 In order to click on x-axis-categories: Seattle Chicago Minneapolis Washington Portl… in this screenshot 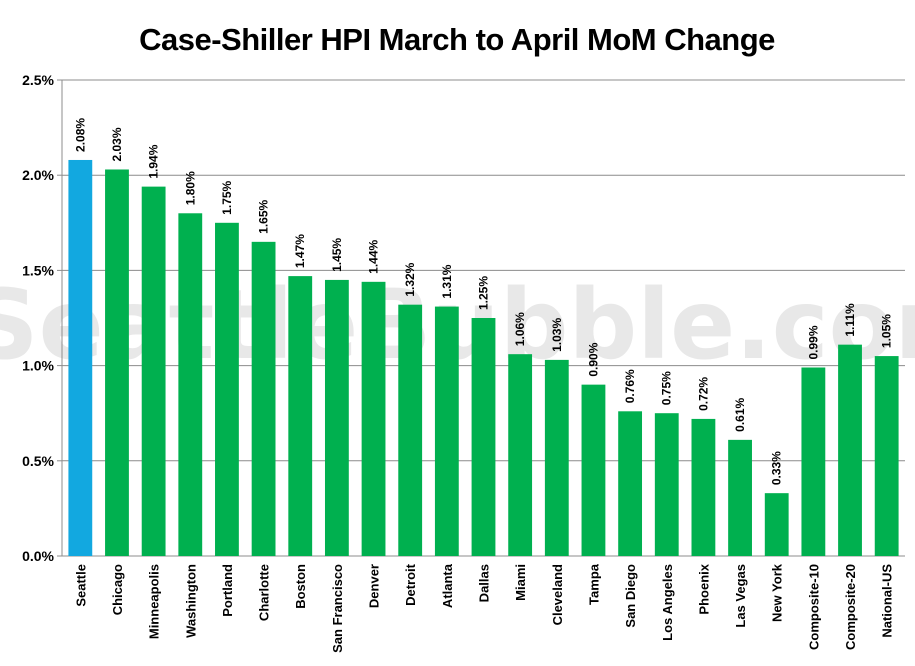, I will do `click(483, 608)`.